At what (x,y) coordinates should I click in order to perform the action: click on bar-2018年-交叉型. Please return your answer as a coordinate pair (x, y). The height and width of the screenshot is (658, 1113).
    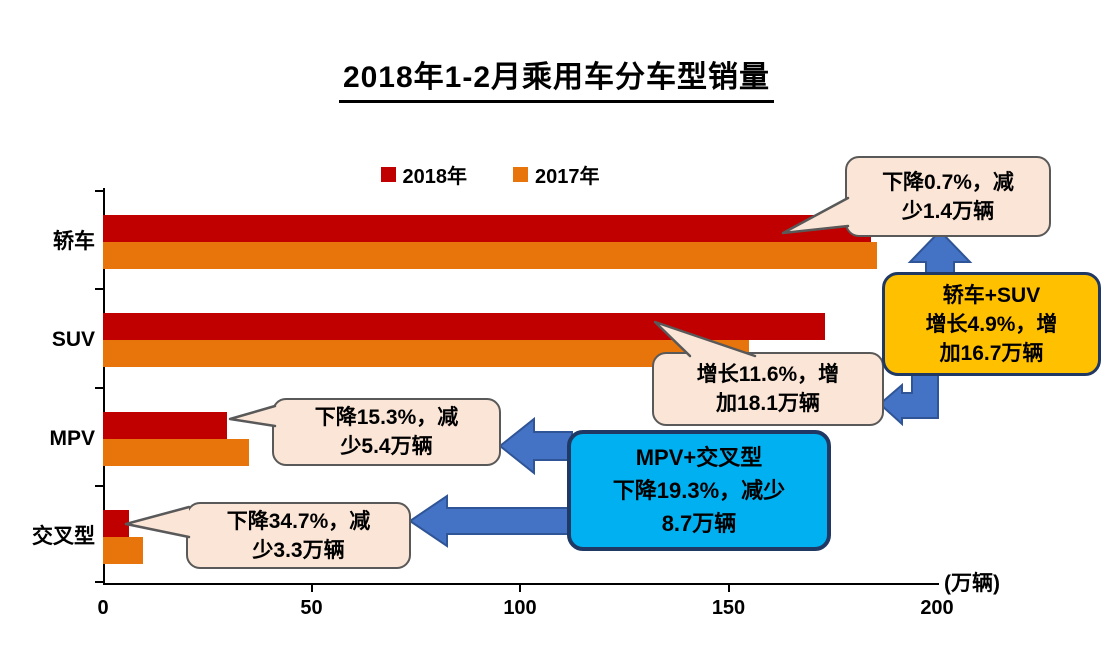
    Looking at the image, I should click on (116, 523).